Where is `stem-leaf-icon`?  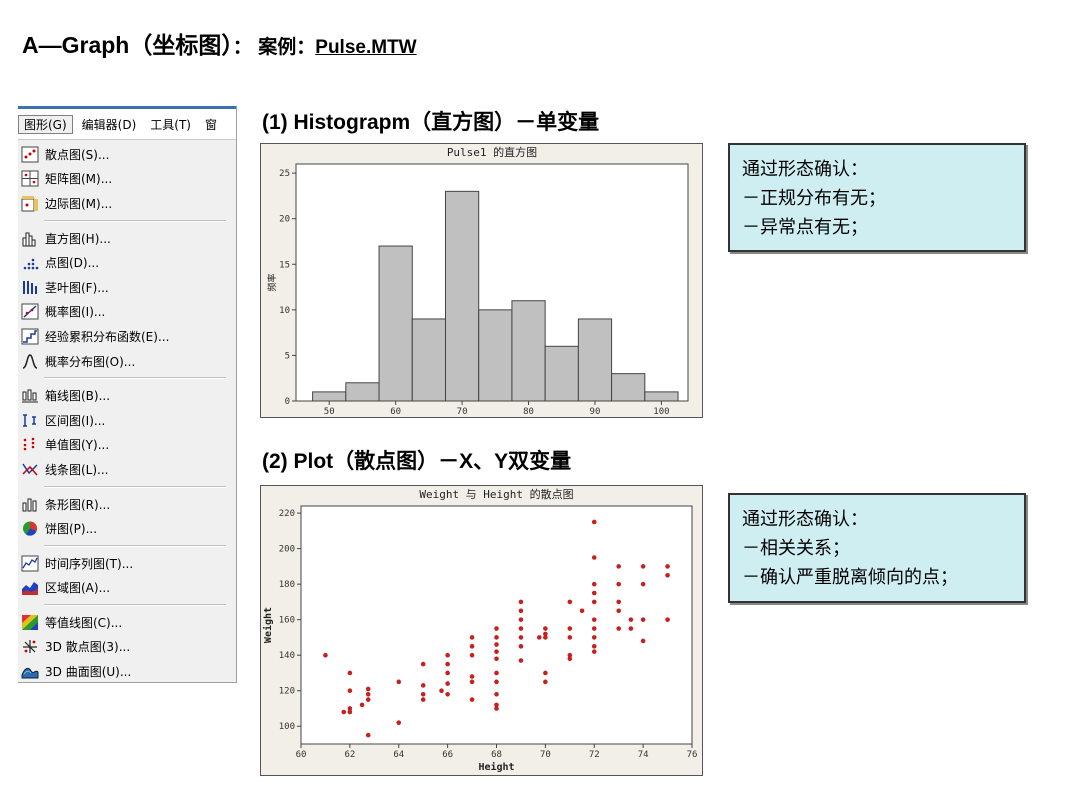 stem-leaf-icon is located at coordinates (30, 287).